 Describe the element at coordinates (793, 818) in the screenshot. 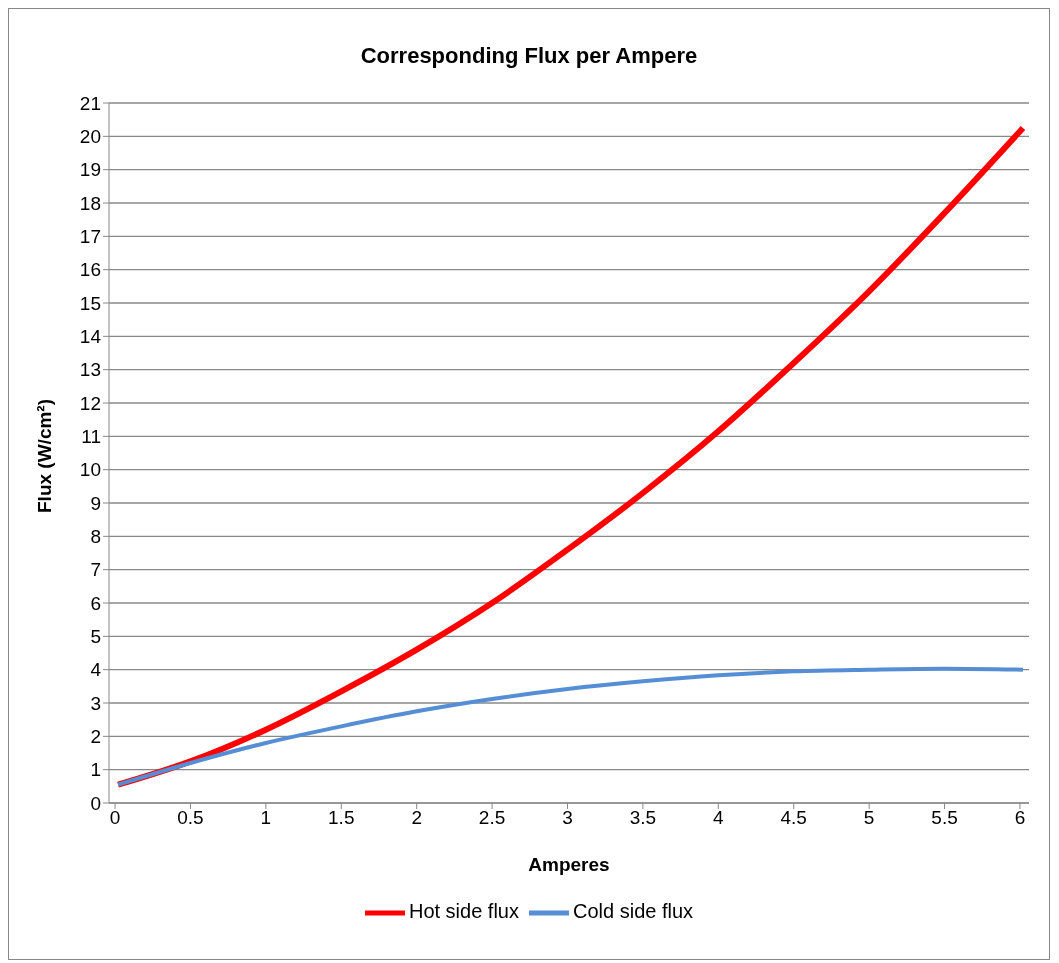

I see `x-tick-label: 4.5` at that location.